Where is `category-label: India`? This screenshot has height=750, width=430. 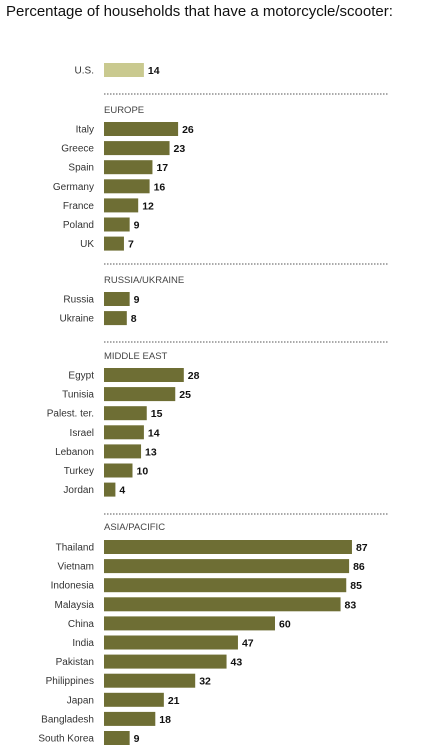 category-label: India is located at coordinates (83, 643).